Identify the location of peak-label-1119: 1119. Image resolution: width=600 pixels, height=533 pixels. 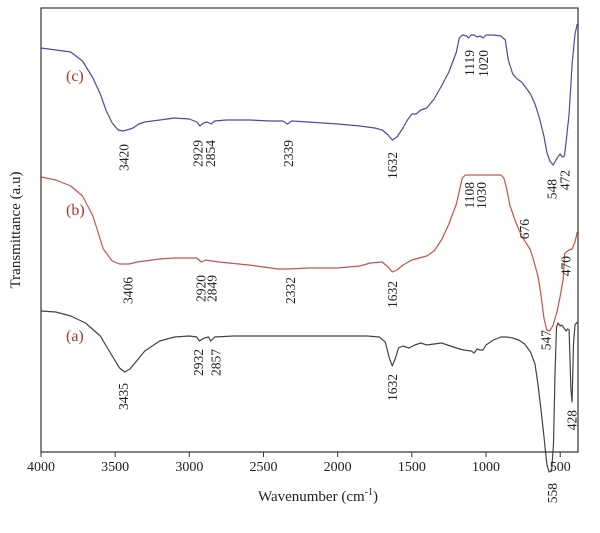
(469, 63).